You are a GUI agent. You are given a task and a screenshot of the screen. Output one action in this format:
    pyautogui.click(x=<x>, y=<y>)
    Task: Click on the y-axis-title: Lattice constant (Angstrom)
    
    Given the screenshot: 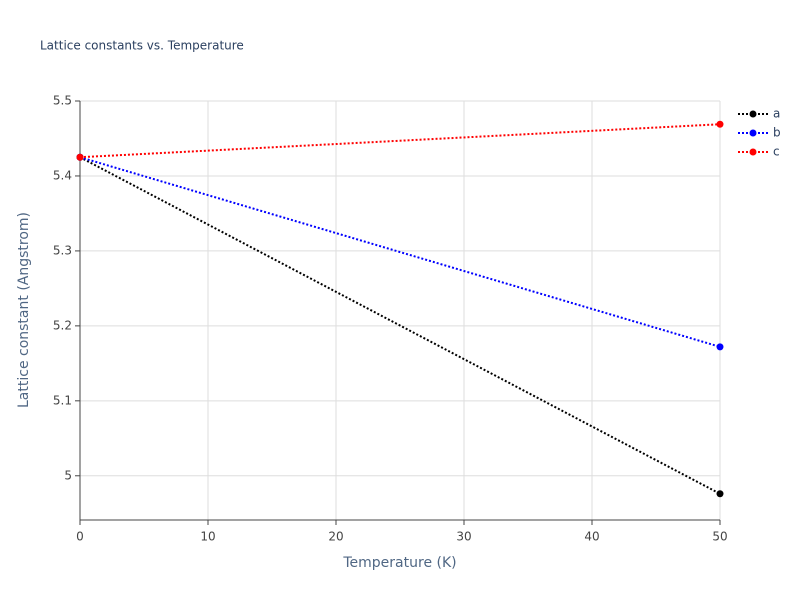 What is the action you would take?
    pyautogui.click(x=24, y=310)
    